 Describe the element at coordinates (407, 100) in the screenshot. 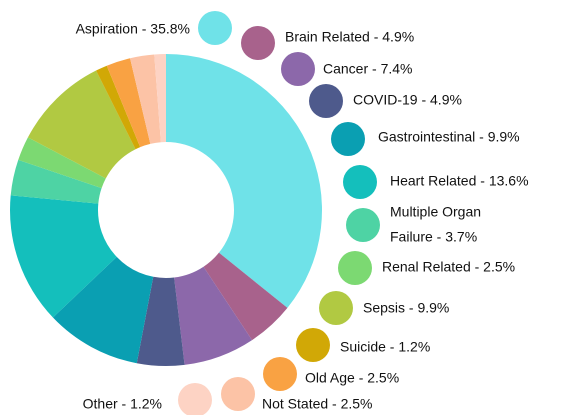

I see `legend-label: COVID-19 - 4.9%` at that location.